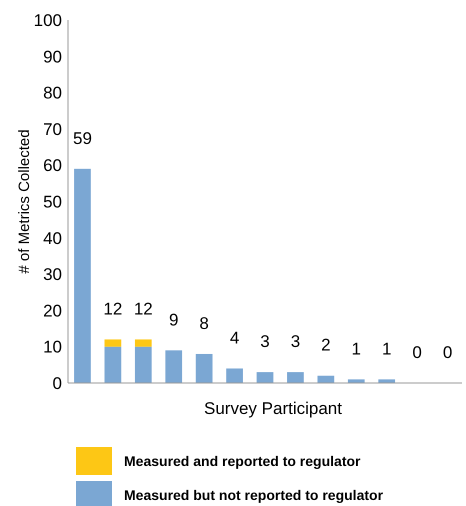  What do you see at coordinates (52, 129) in the screenshot?
I see `y-tick-label: 70` at bounding box center [52, 129].